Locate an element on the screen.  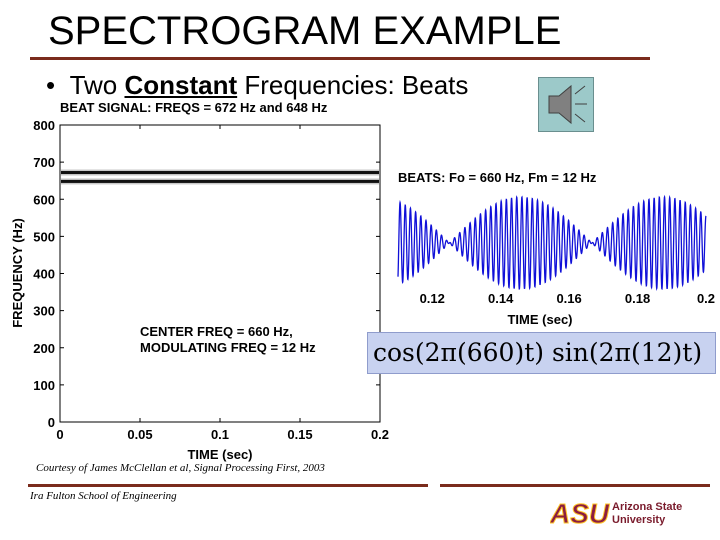
formula: cos(2π(660)t) sin(2π(12)t) is located at coordinates (538, 352).